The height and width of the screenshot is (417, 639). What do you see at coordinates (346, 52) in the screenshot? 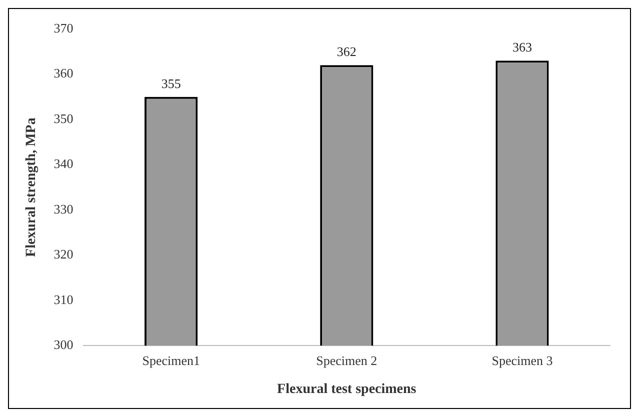
I see `data-label: 362` at bounding box center [346, 52].